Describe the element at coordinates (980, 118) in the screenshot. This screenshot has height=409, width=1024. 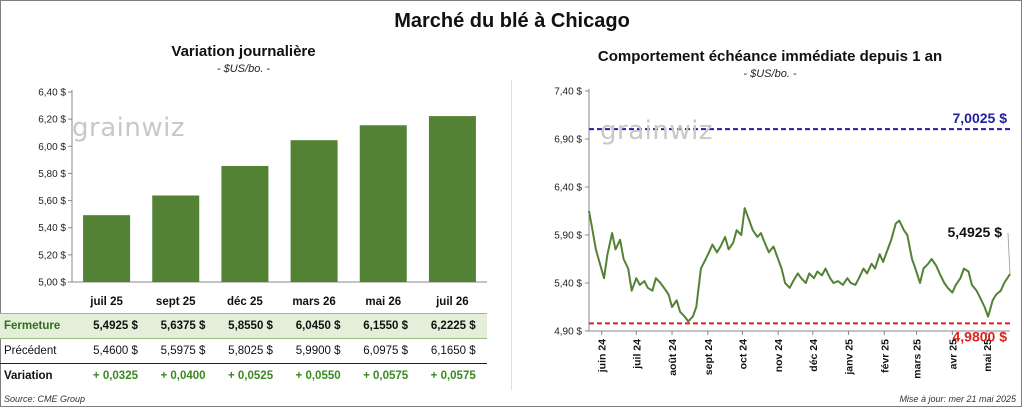
I see `high-value-label: 7,0025 $` at that location.